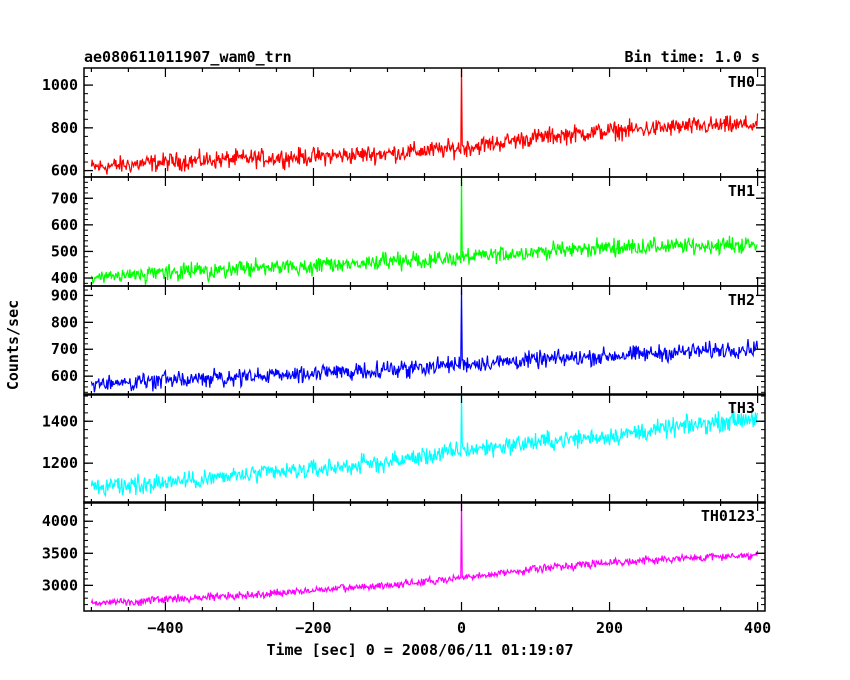 Image resolution: width=850 pixels, height=680 pixels. What do you see at coordinates (741, 82) in the screenshot?
I see `panel-label: TH0` at bounding box center [741, 82].